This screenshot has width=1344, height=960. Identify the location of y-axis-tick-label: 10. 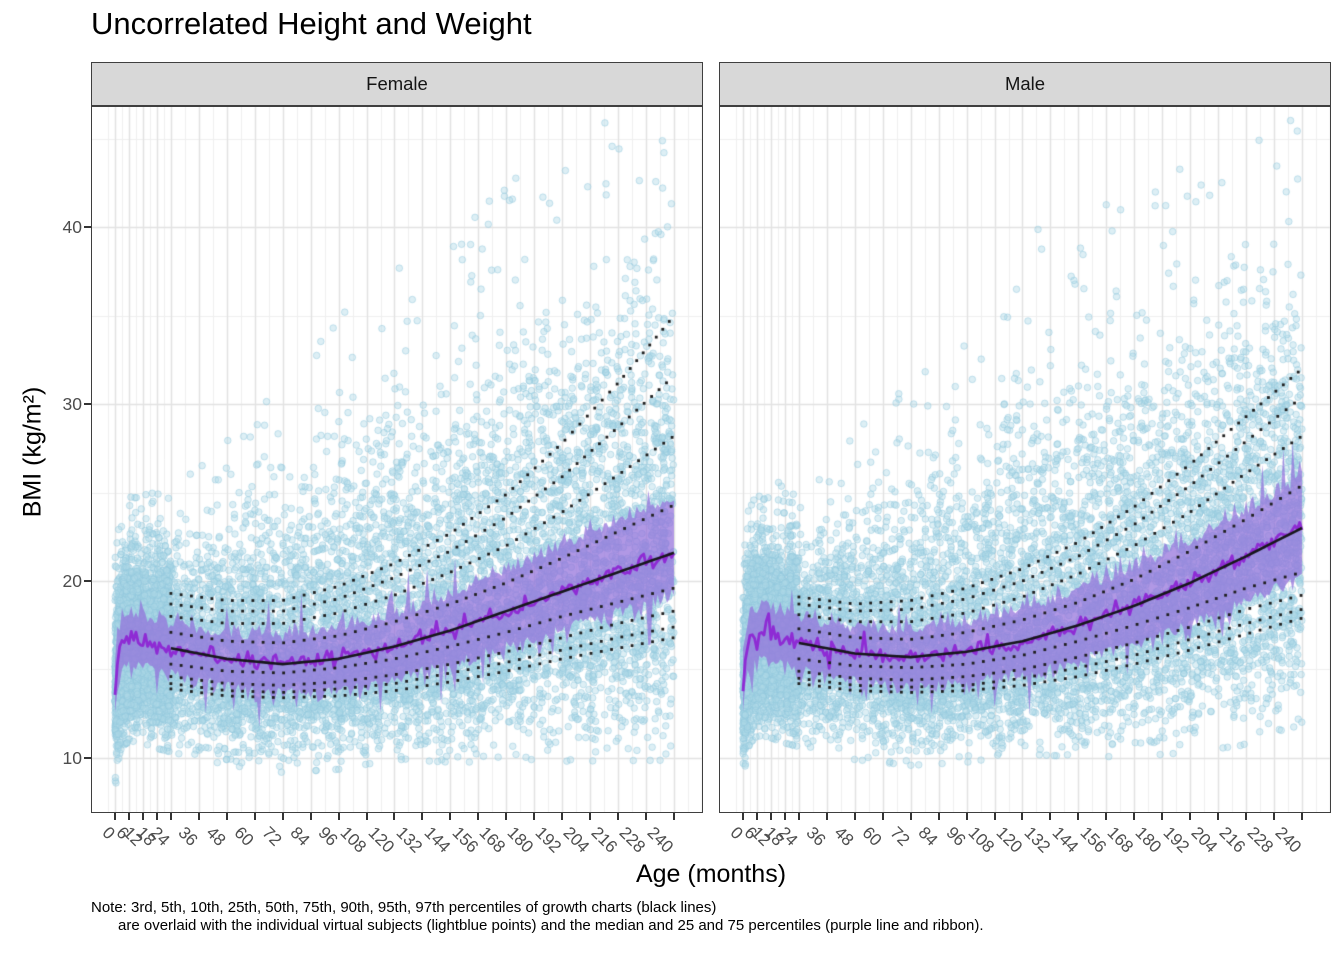
(72, 757).